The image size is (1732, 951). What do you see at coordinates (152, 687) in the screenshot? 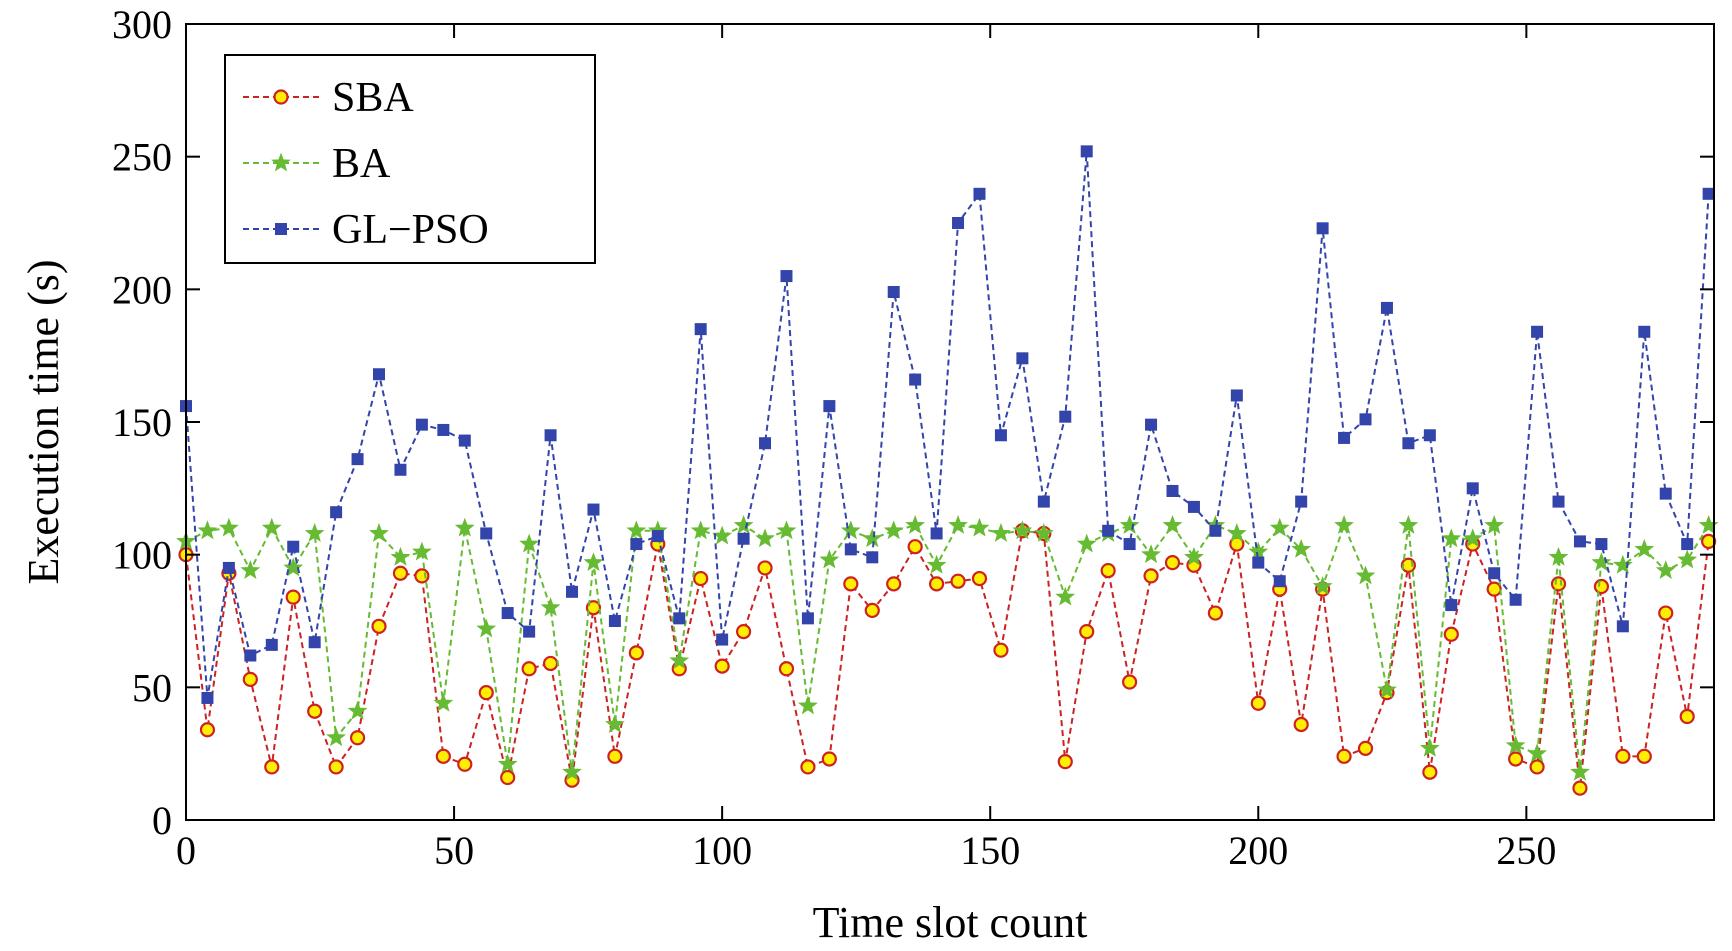
I see `y-tick-label: 50` at bounding box center [152, 687].